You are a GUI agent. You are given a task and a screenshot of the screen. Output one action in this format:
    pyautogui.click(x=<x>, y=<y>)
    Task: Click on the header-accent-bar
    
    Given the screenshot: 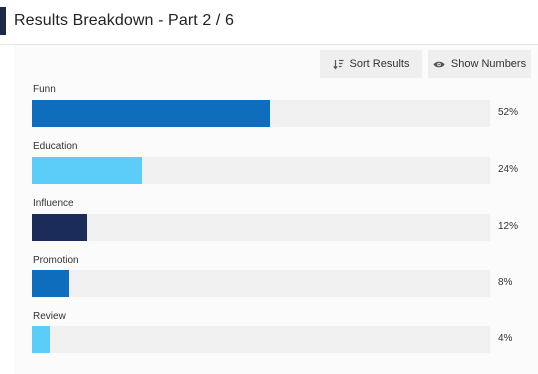 What is the action you would take?
    pyautogui.click(x=3, y=21)
    